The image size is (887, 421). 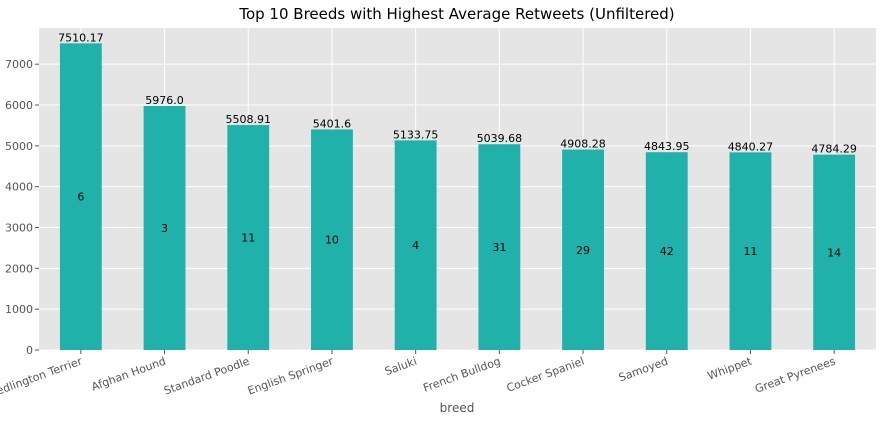 I want to click on y-tick-label: 1000, so click(x=19, y=309).